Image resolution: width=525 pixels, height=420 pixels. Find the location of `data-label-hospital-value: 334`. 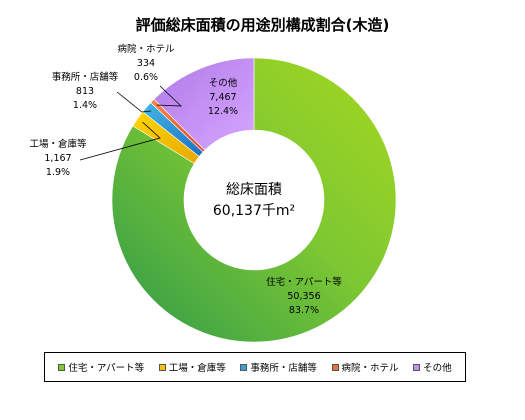

data-label-hospital-value: 334 is located at coordinates (146, 63).